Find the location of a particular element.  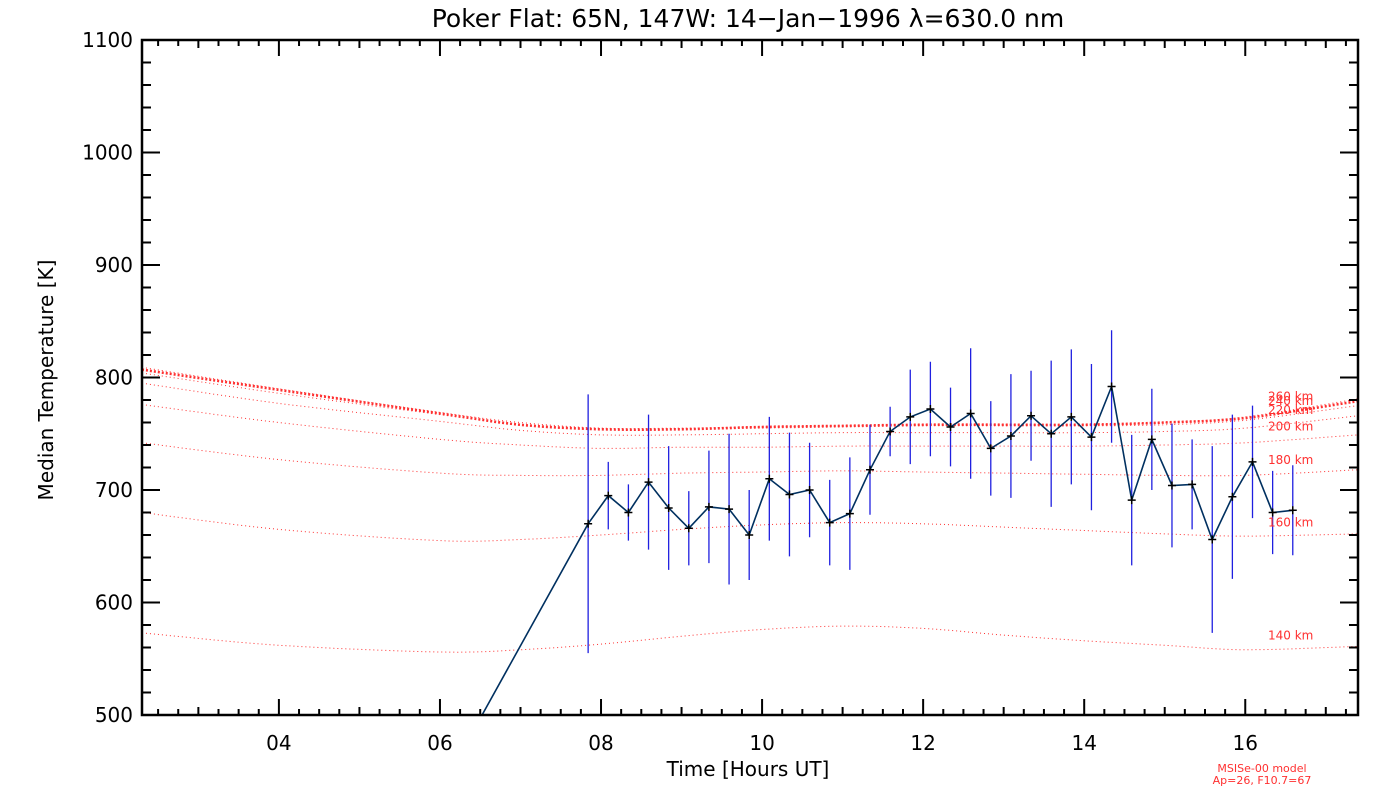

x-tick-label: 16 is located at coordinates (1245, 743).